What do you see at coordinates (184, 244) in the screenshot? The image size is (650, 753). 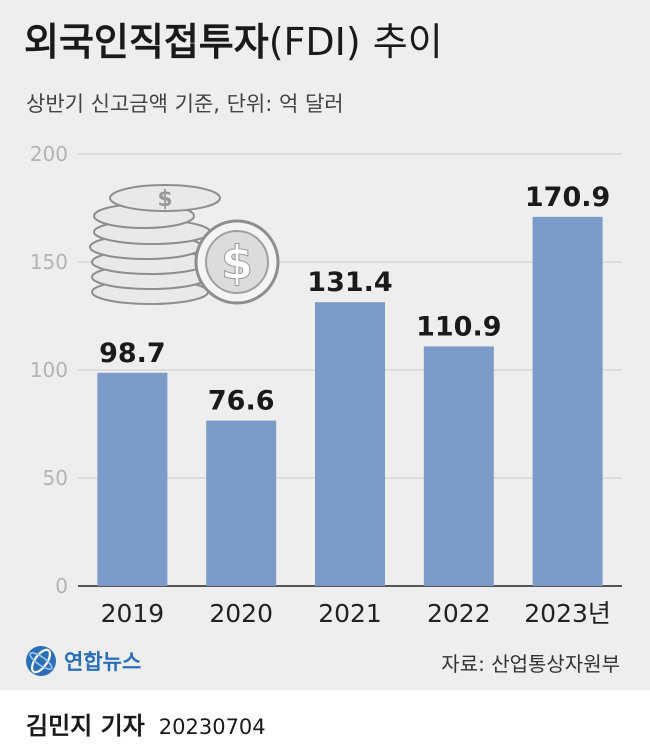 I see `coin-stack-icon: $ $` at bounding box center [184, 244].